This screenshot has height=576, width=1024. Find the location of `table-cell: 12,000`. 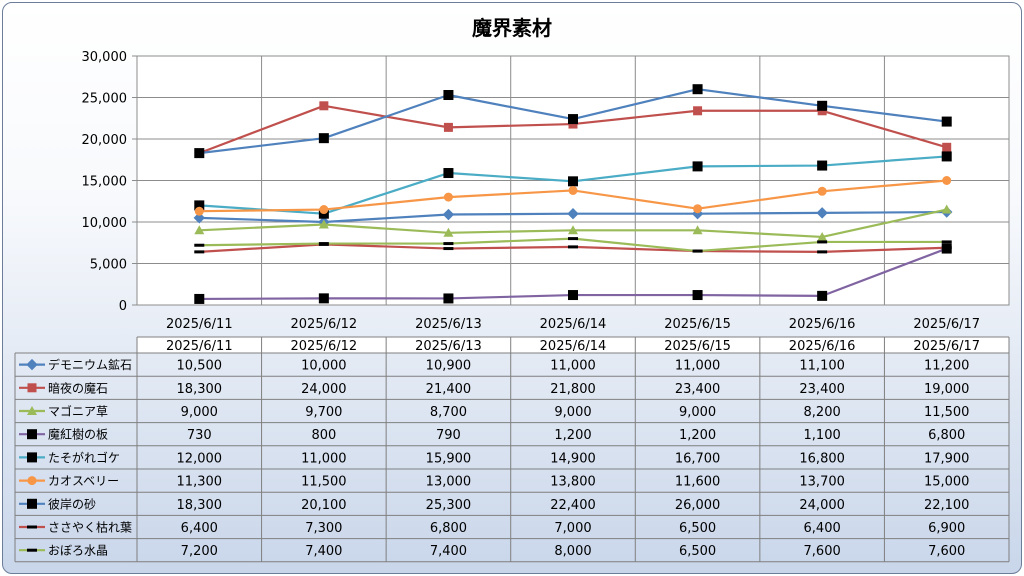

table-cell: 12,000 is located at coordinates (200, 458).